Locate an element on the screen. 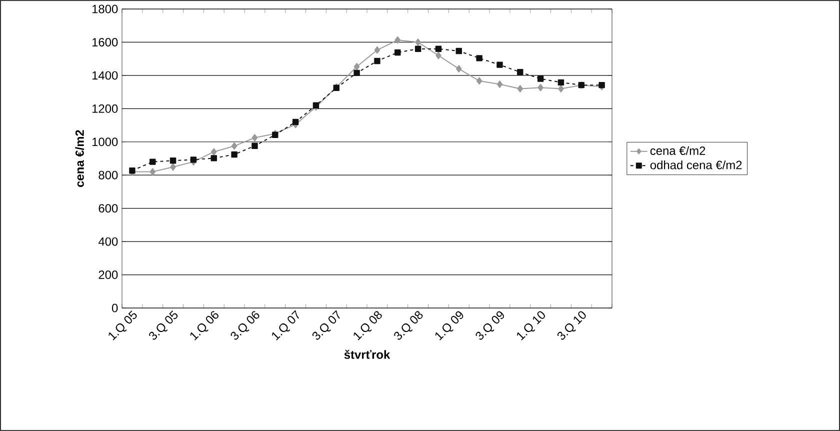  x-tick-label: 1.Q 10 is located at coordinates (531, 325).